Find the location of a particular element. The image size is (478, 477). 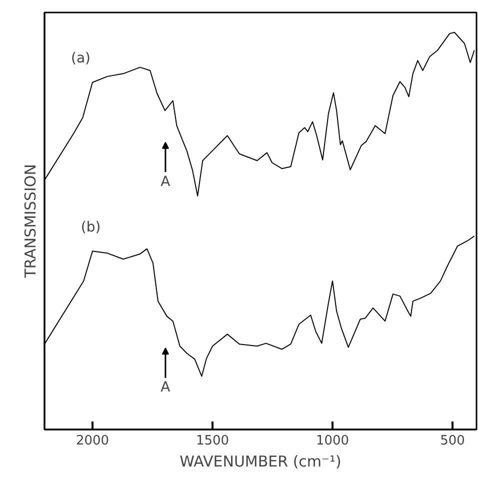

x-tick-label: 2000 is located at coordinates (93, 441).